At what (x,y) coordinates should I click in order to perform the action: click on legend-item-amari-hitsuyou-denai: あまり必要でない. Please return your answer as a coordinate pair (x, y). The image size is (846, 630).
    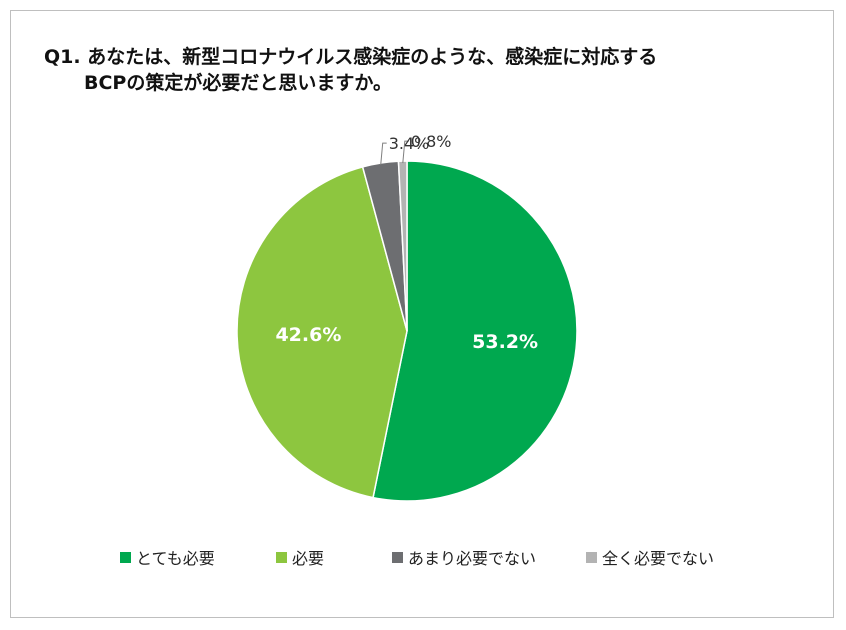
    Looking at the image, I should click on (464, 557).